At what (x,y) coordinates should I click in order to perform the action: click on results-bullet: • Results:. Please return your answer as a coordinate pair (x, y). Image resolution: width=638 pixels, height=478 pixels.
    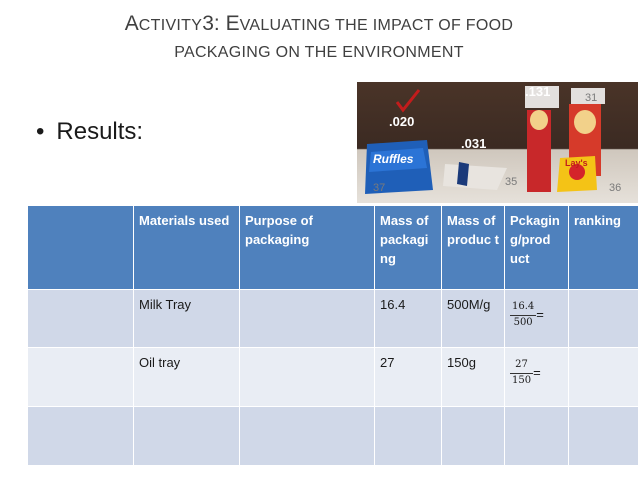
    Looking at the image, I should click on (89, 132).